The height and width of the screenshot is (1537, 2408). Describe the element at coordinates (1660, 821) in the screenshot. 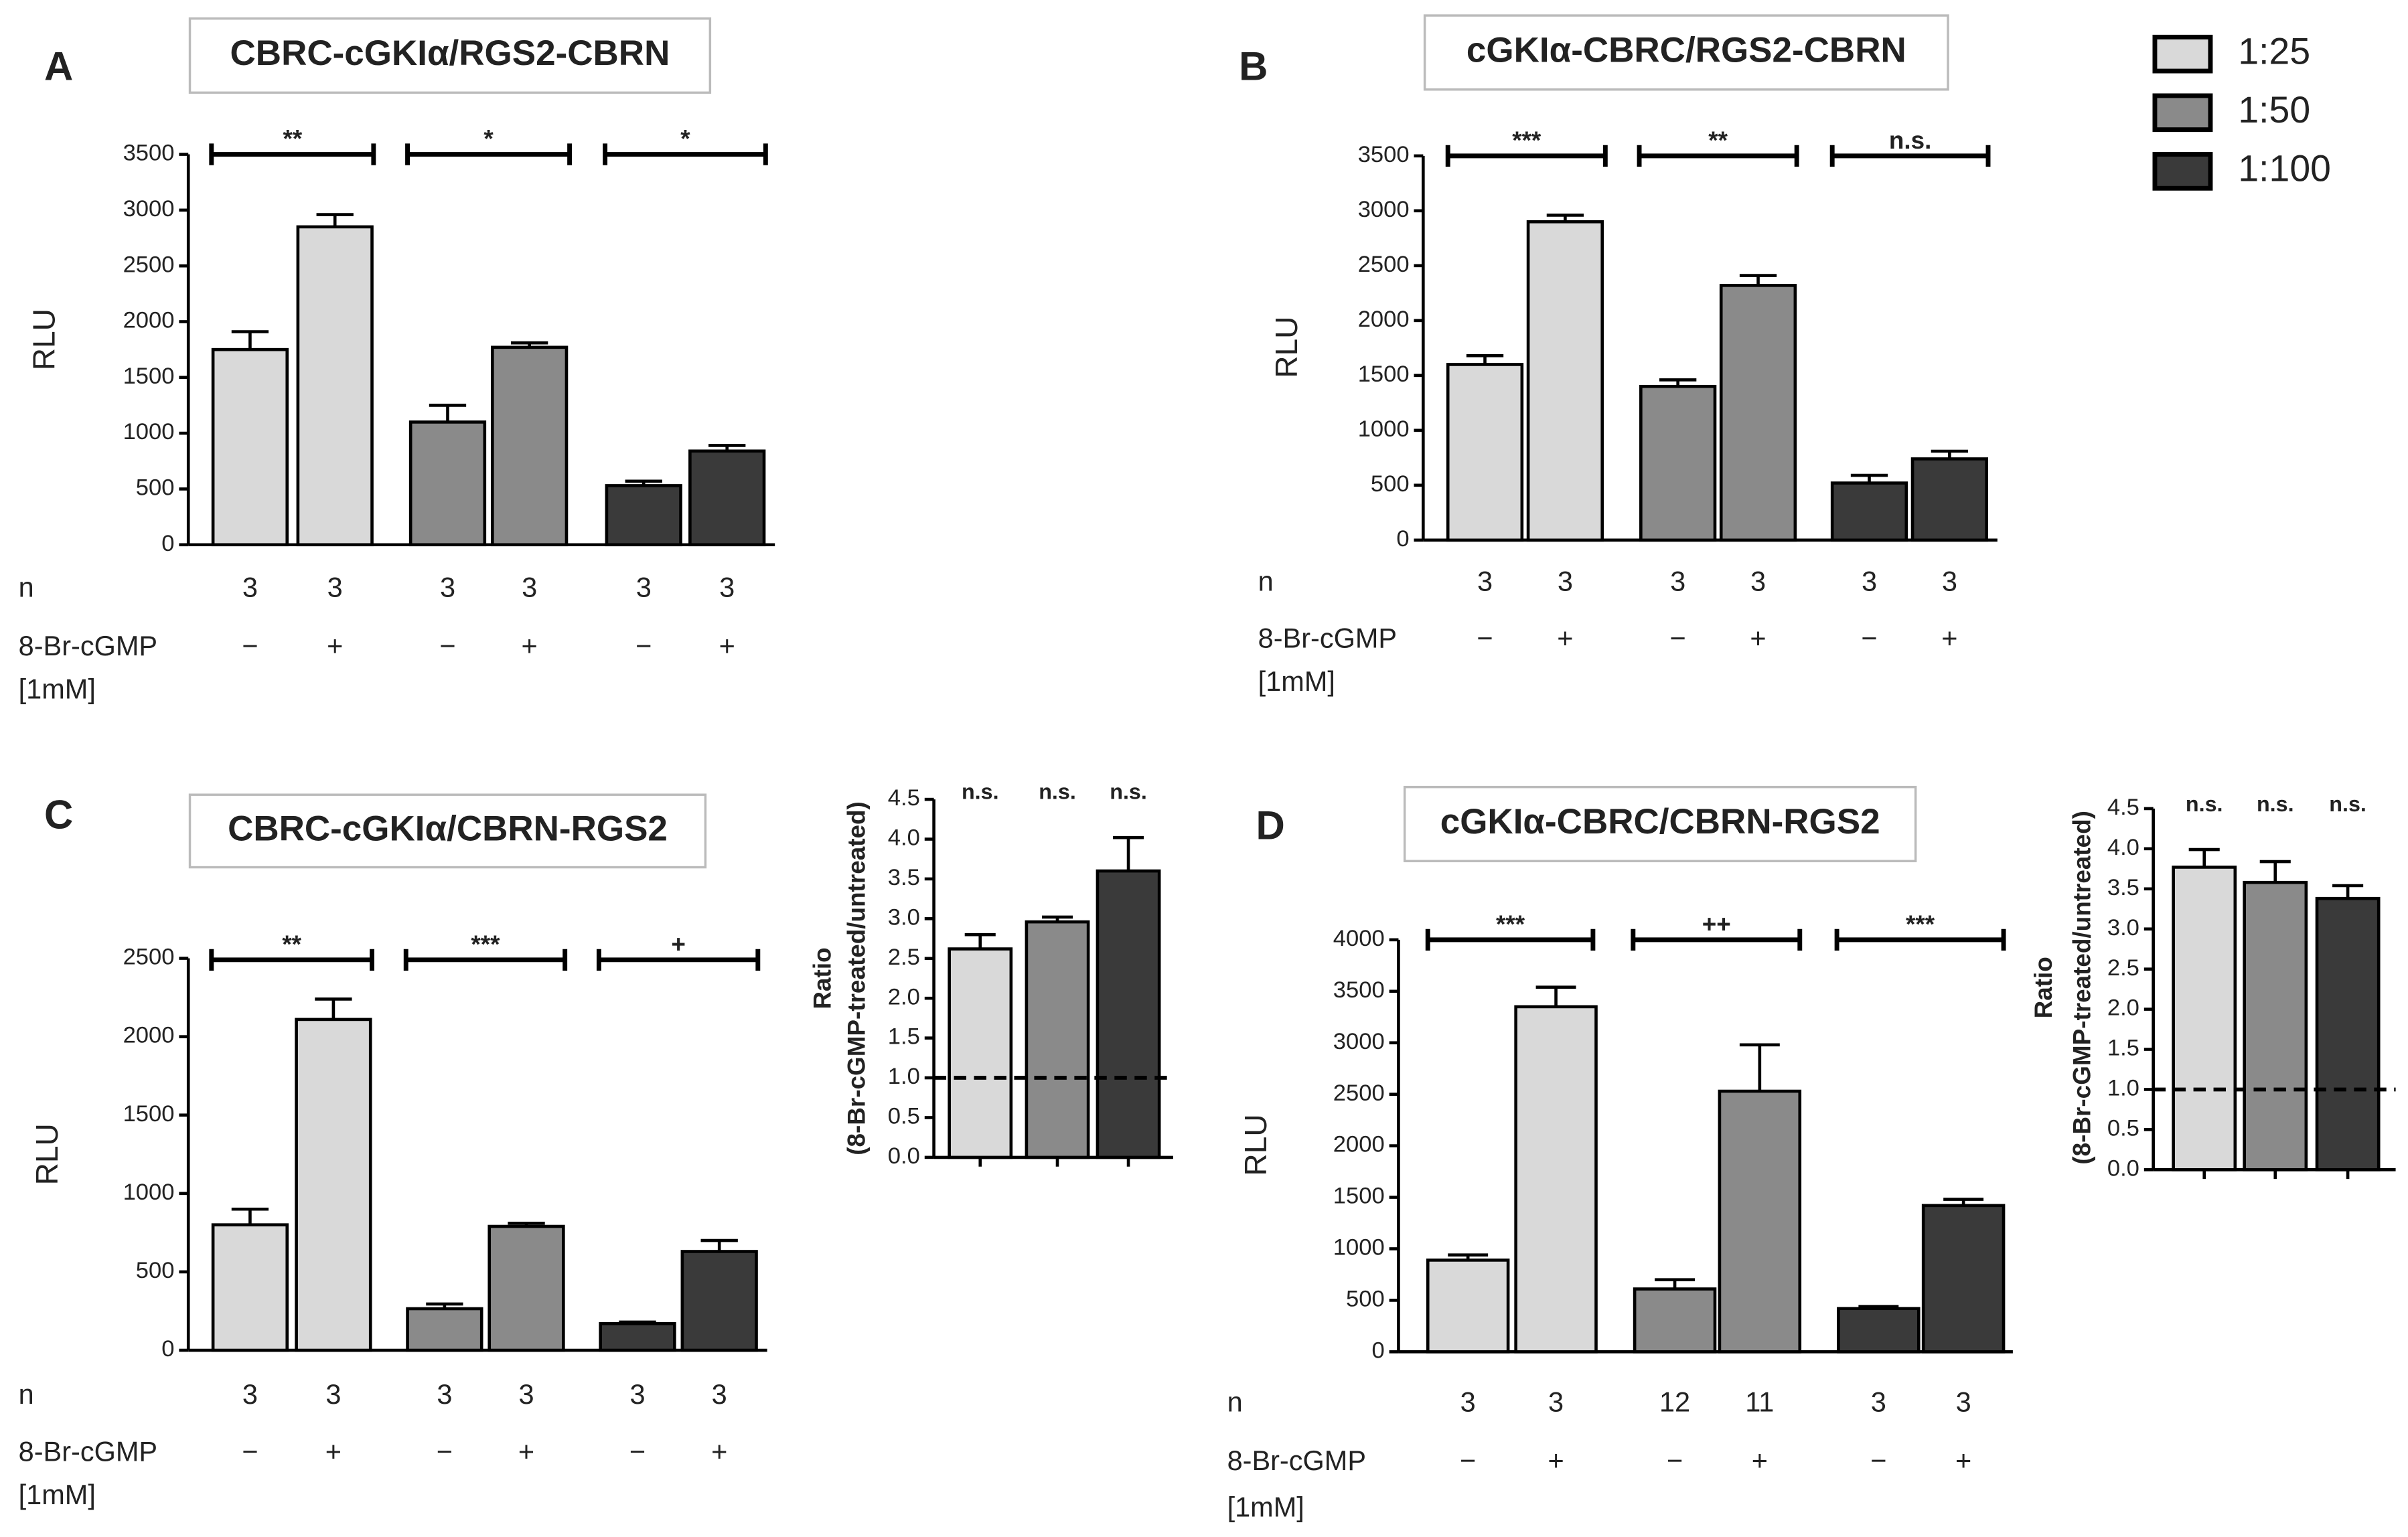

I see `chart-title: cGKIα-CBRC/CBRN-RGS2` at that location.